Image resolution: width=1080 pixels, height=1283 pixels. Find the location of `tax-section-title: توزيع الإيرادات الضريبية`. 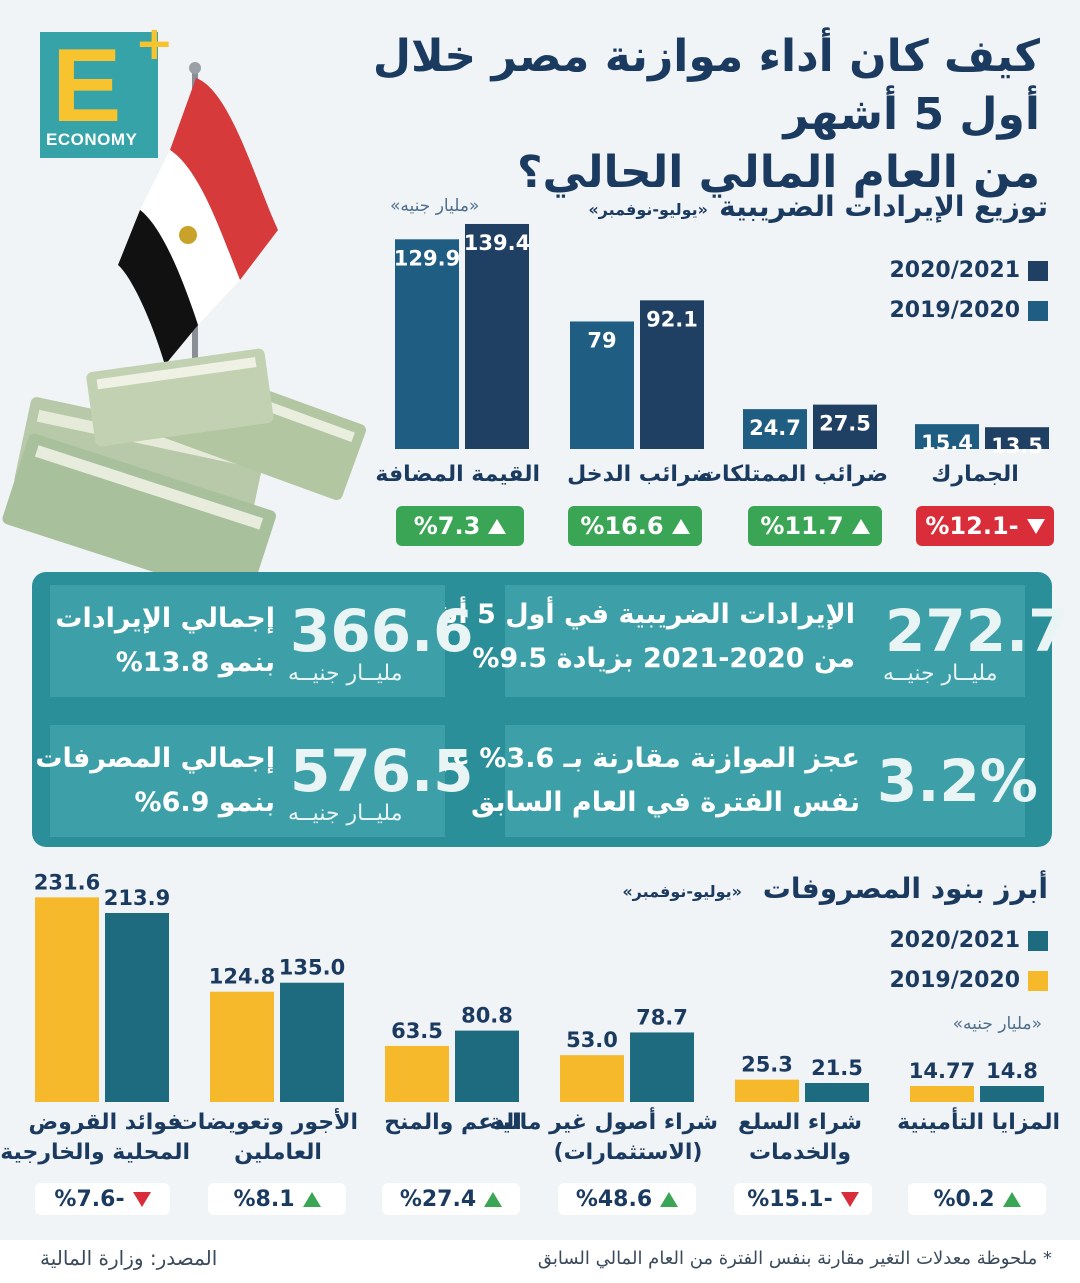

tax-section-title: توزيع الإيرادات الضريبية is located at coordinates (883, 206).